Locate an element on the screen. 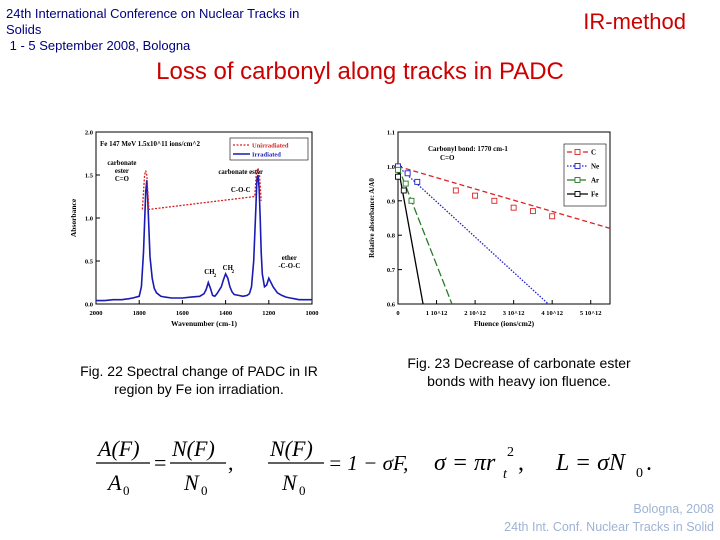 The image size is (720, 540). y-axis-label: Relative absorbance: A/A0 is located at coordinates (372, 218).